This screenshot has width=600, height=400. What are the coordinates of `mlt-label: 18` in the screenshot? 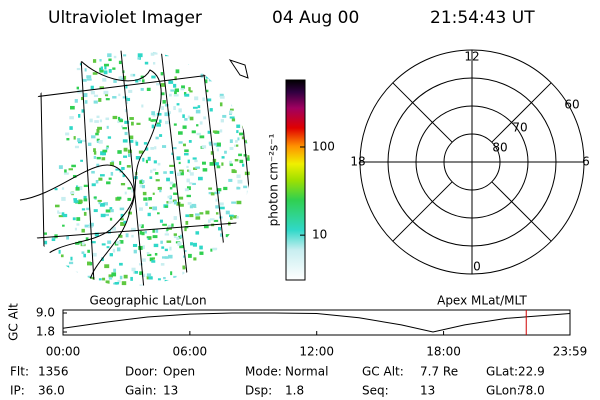 It's located at (357, 162).